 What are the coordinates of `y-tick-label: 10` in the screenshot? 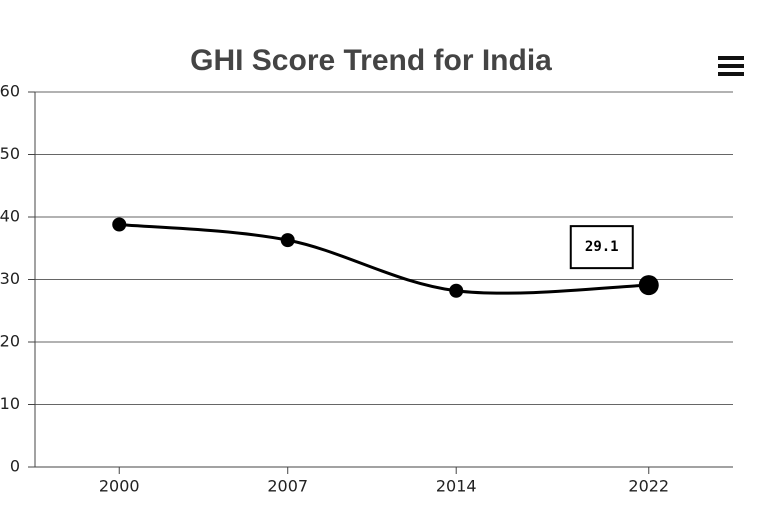 It's located at (10, 403).